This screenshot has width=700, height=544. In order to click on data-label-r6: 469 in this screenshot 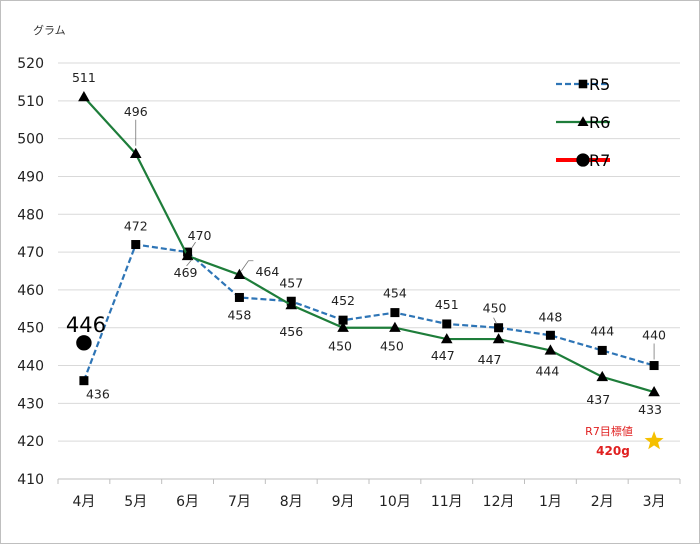, I will do `click(186, 272)`.